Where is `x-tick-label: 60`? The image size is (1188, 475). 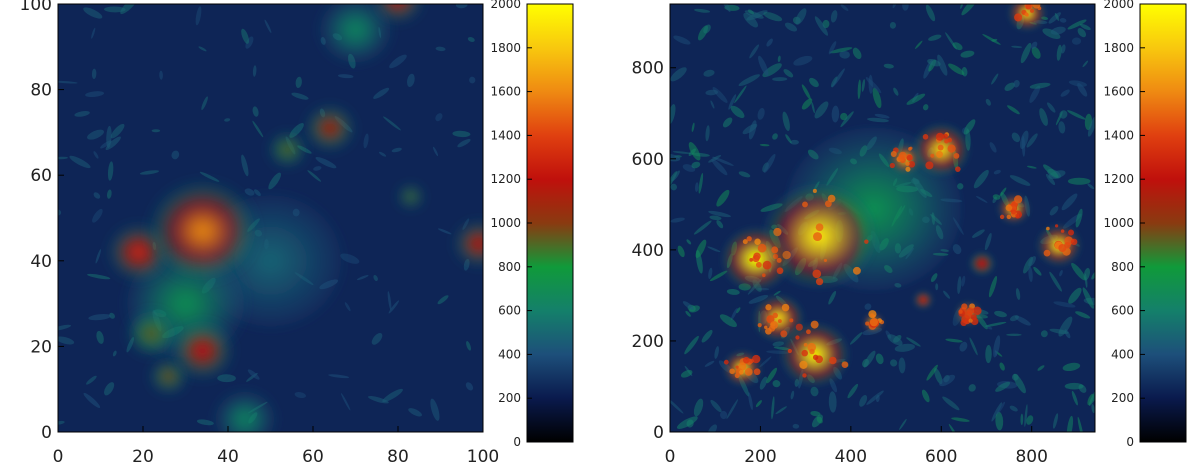
x-tick-label: 60 is located at coordinates (313, 457).